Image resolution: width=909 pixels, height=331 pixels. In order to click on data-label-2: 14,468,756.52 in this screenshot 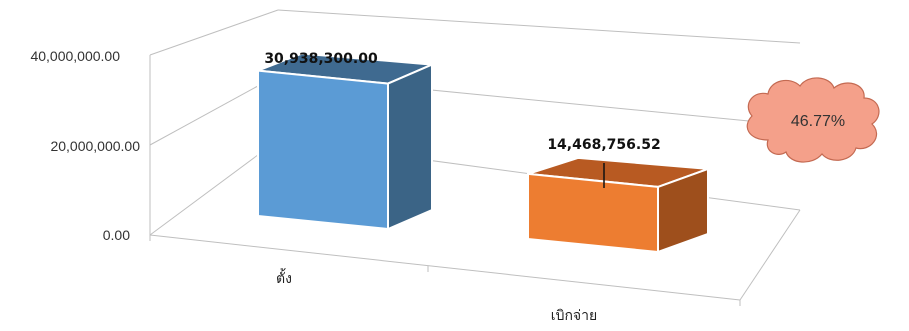, I will do `click(603, 145)`.